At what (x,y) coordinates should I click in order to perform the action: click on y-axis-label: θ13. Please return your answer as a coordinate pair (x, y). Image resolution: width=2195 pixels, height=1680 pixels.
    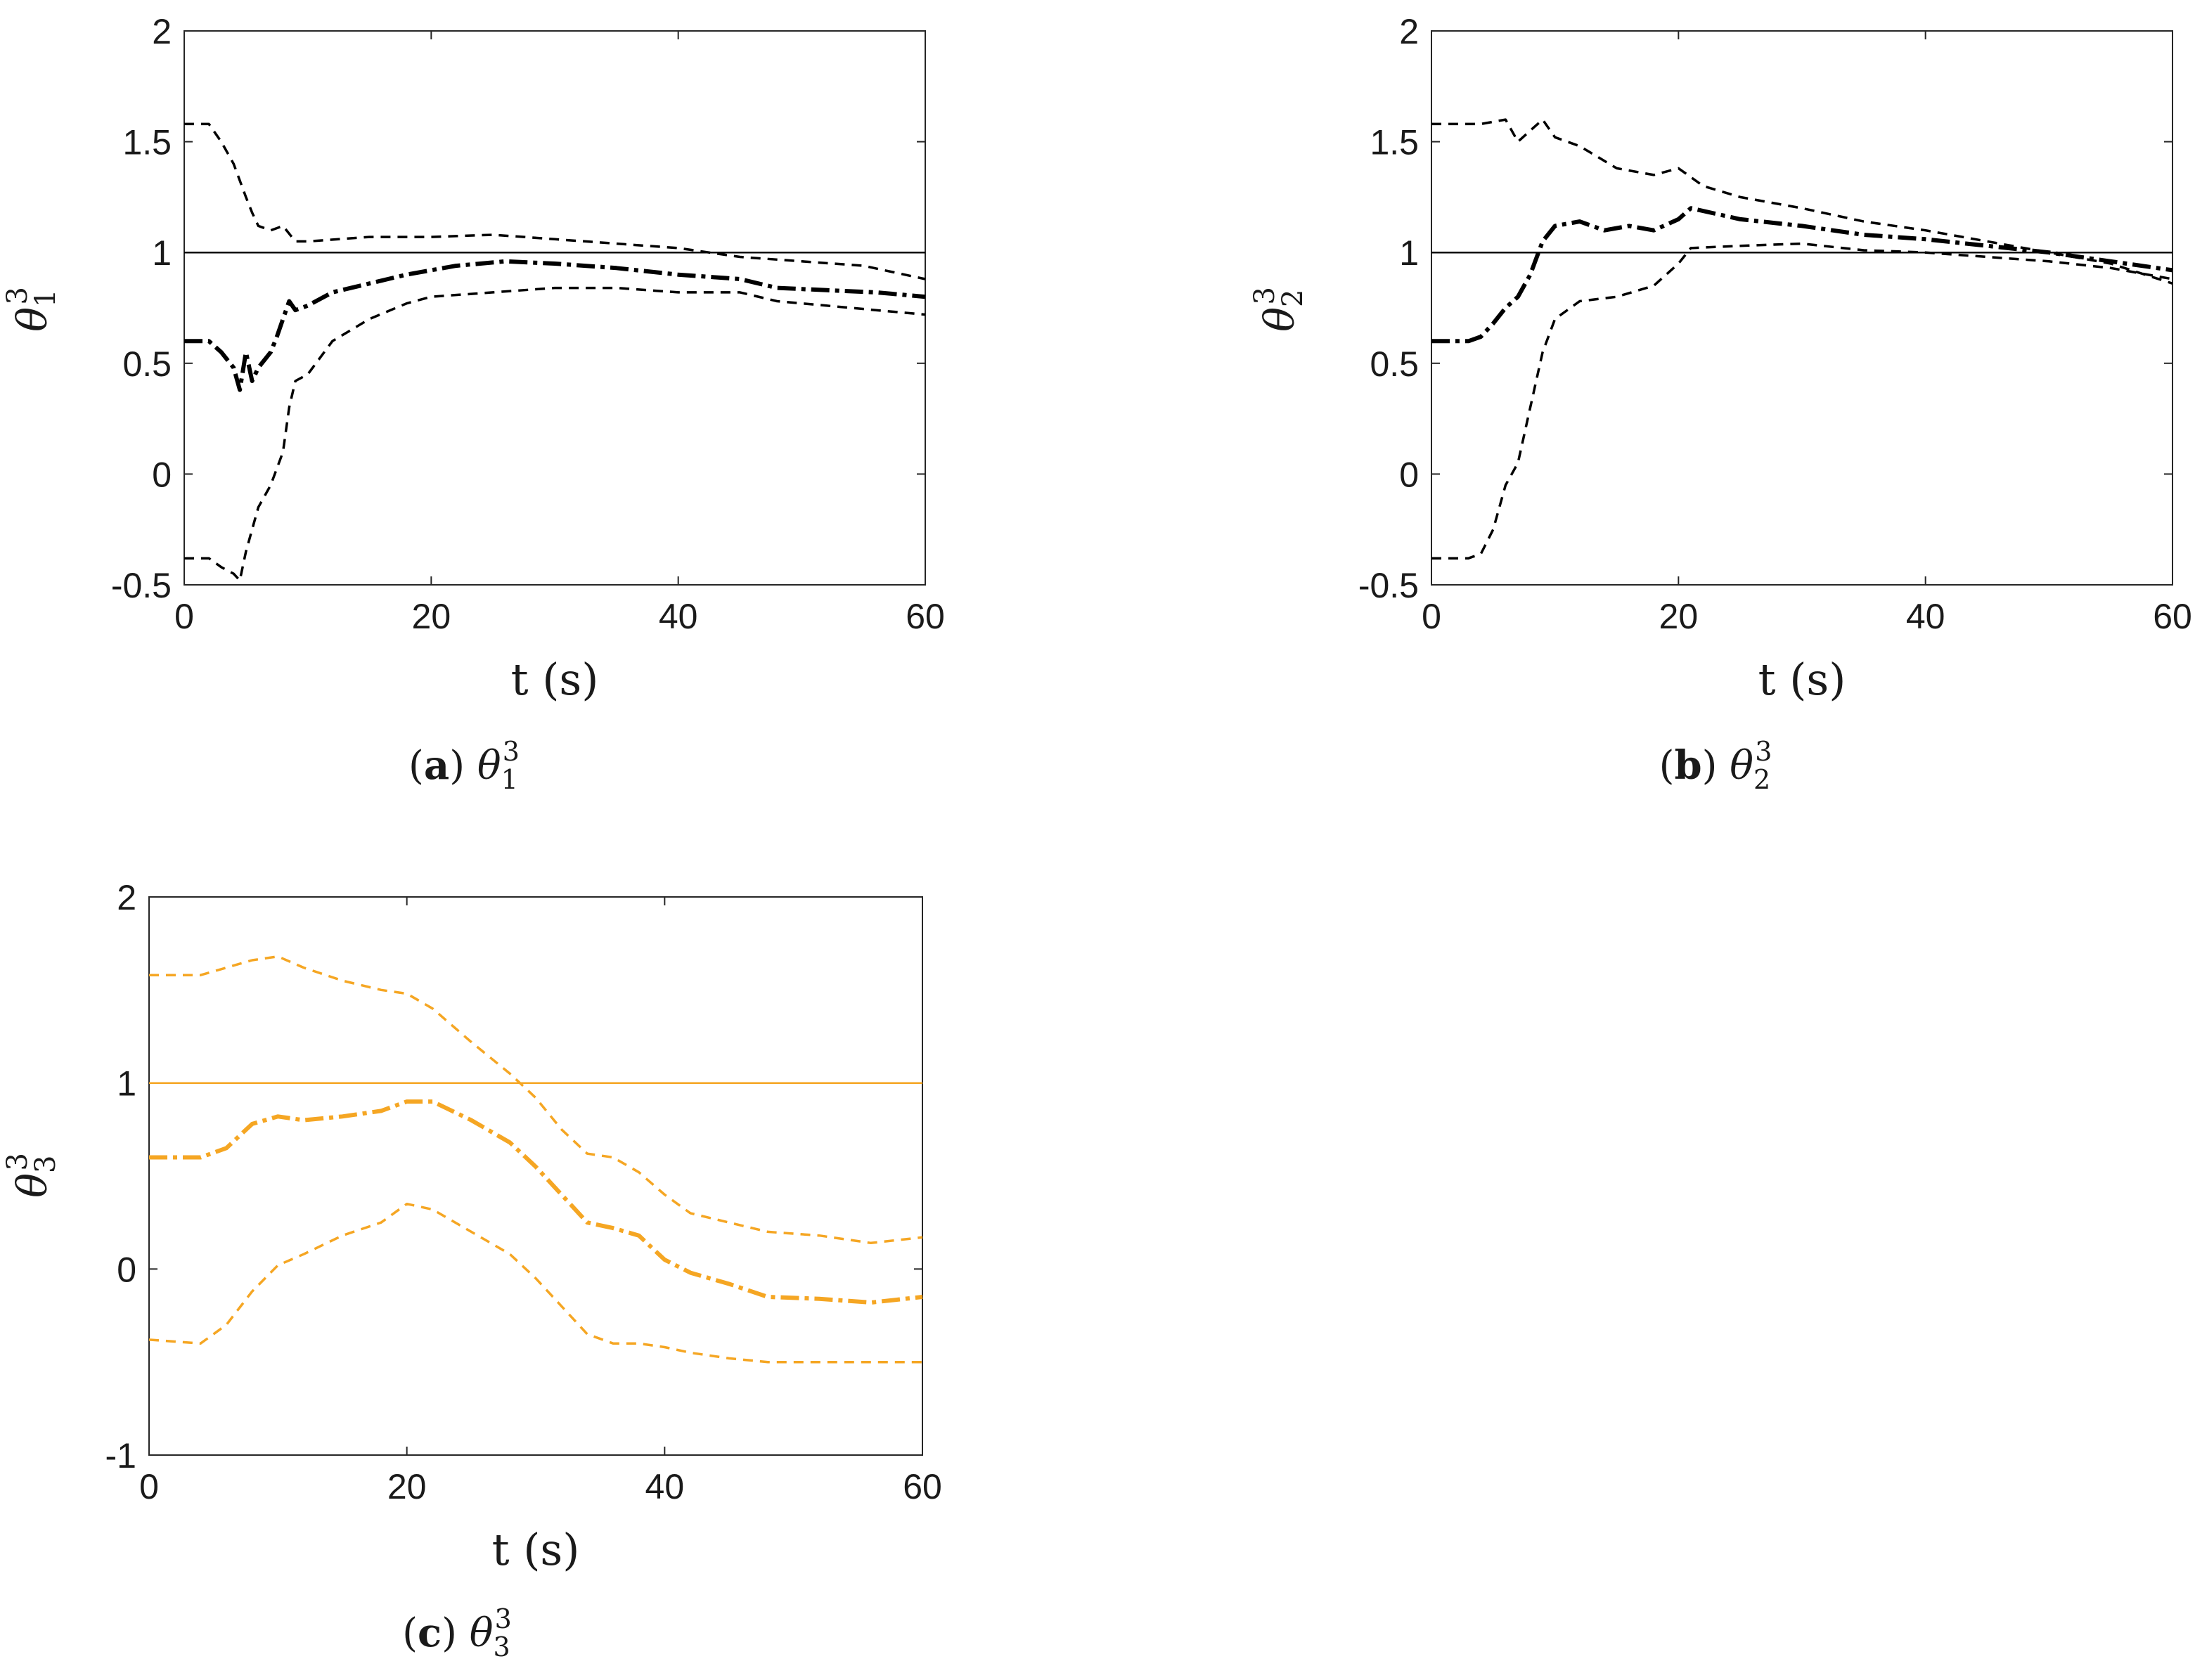
    Looking at the image, I should click on (31, 309).